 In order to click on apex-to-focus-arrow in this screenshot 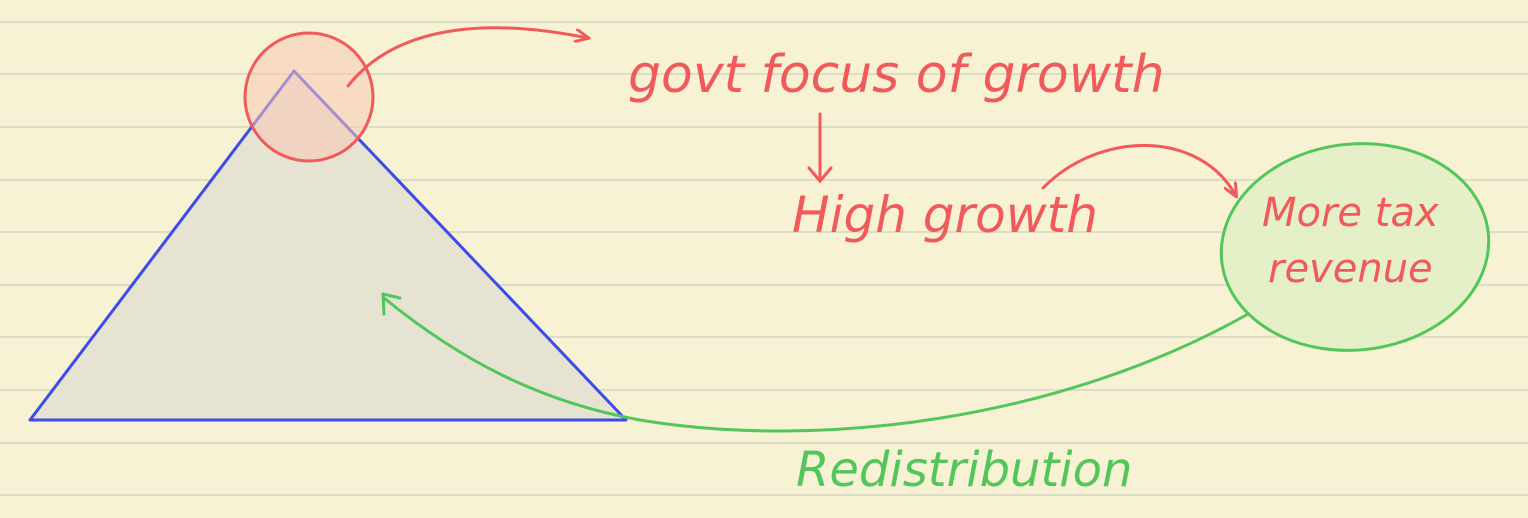, I will do `click(467, 57)`.